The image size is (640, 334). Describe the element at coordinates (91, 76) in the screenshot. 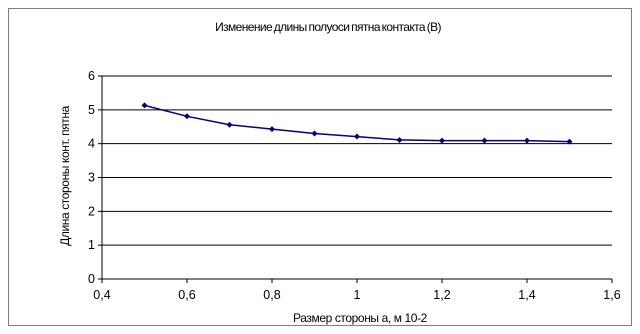

I see `y-tick-label: 6` at that location.